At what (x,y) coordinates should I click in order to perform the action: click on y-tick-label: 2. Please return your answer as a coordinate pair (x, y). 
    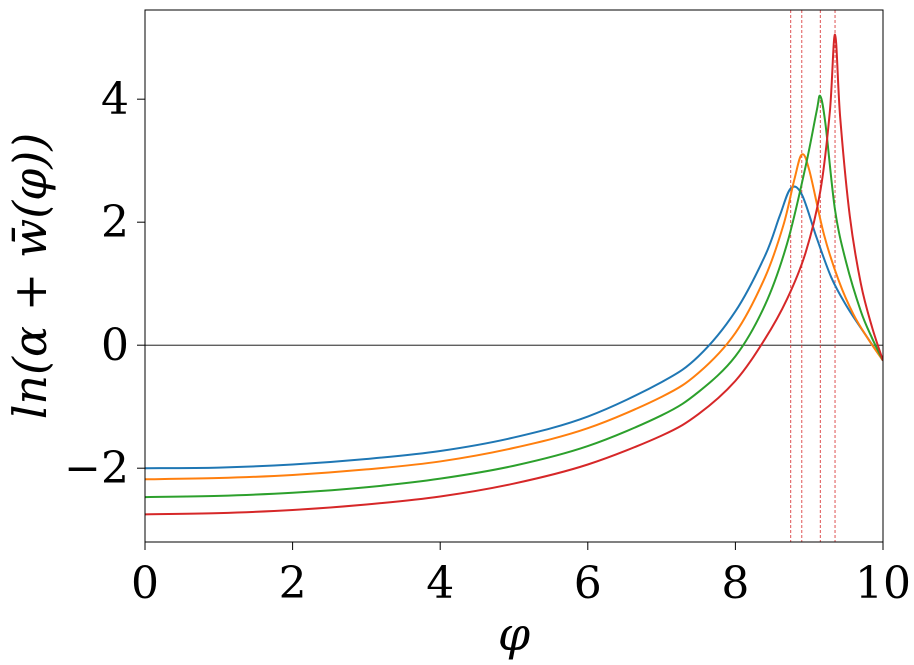
    Looking at the image, I should click on (115, 222).